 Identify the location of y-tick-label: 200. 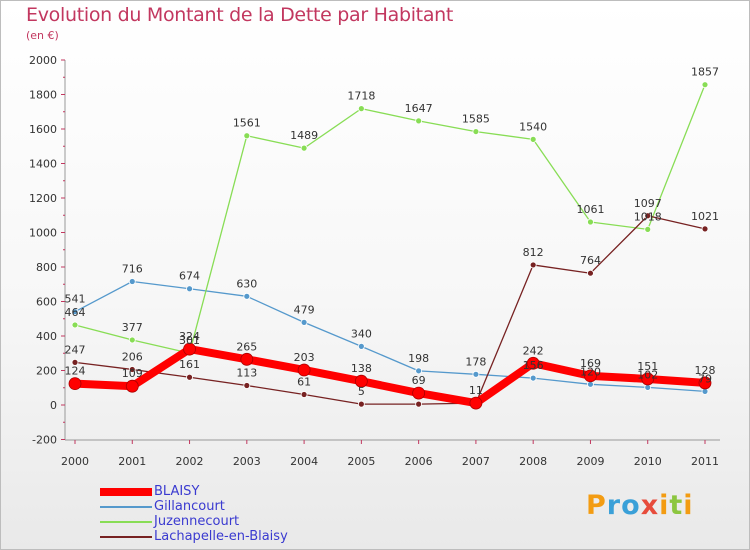
(46, 371).